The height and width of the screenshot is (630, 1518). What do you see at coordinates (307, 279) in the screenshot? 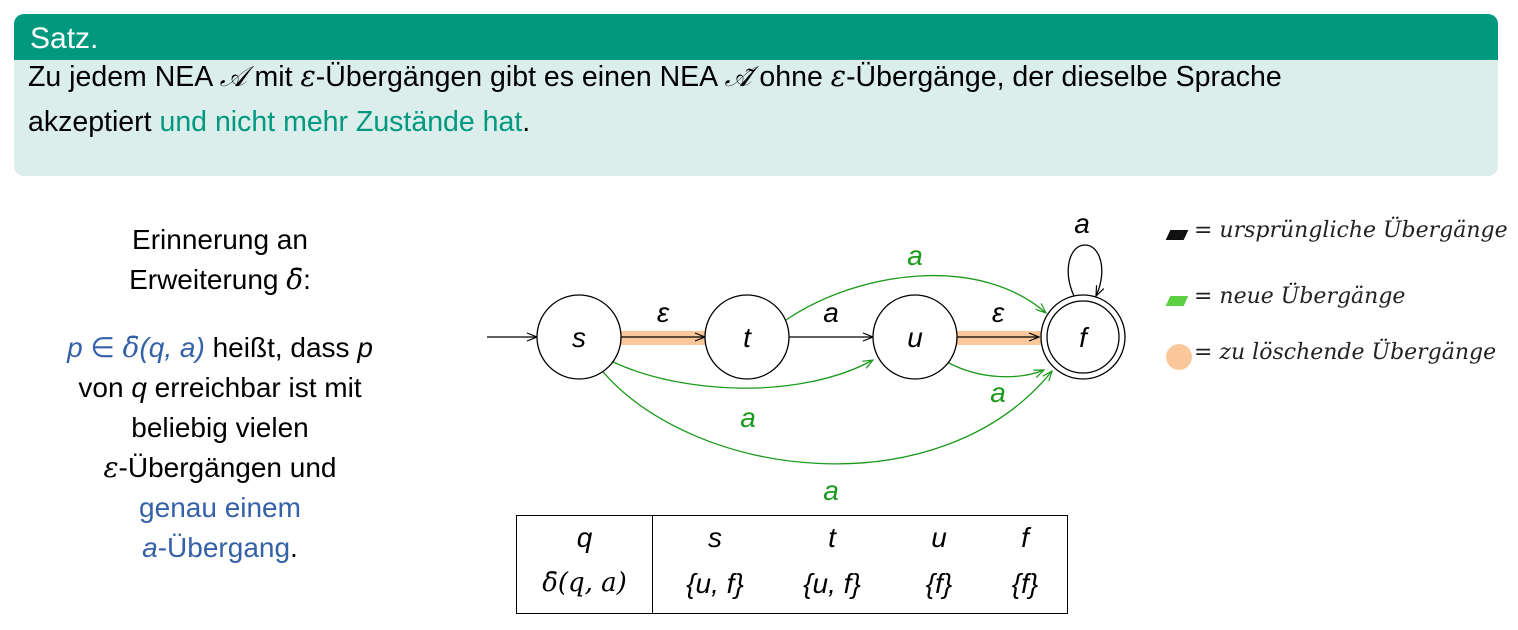
I see `reminder-text: :` at bounding box center [307, 279].